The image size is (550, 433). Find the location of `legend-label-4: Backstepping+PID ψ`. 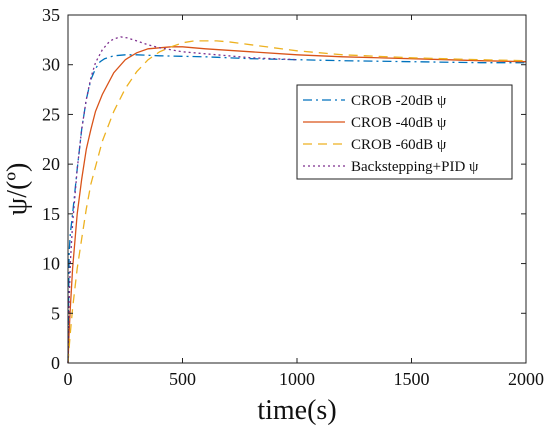

legend-label-4: Backstepping+PID ψ is located at coordinates (415, 167).